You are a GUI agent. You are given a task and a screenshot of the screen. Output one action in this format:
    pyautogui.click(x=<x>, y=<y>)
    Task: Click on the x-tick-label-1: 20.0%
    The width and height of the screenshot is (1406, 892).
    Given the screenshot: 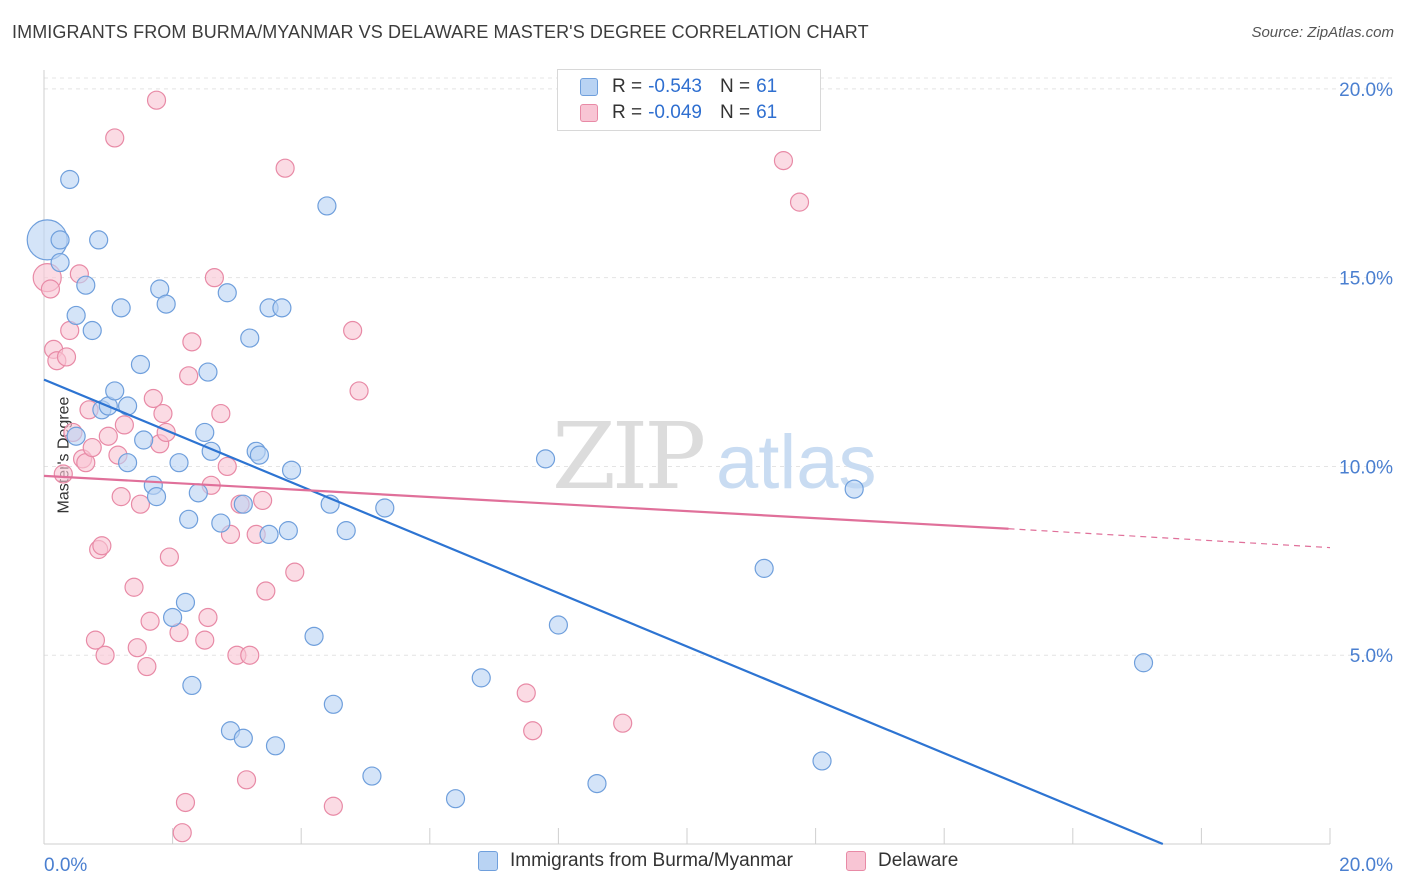 What is the action you would take?
    pyautogui.click(x=1366, y=865)
    